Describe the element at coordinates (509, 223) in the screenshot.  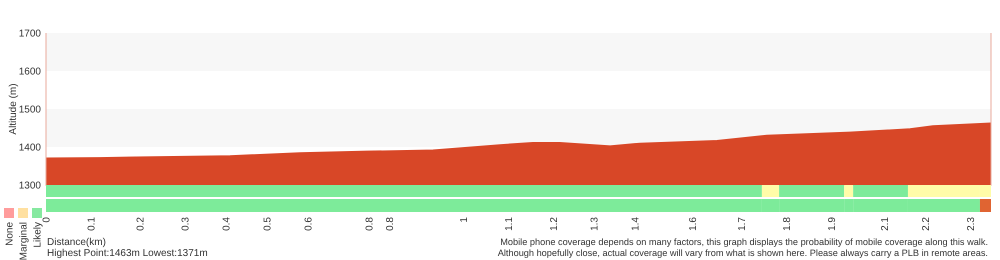
I see `x-tick-label: 1.1` at that location.